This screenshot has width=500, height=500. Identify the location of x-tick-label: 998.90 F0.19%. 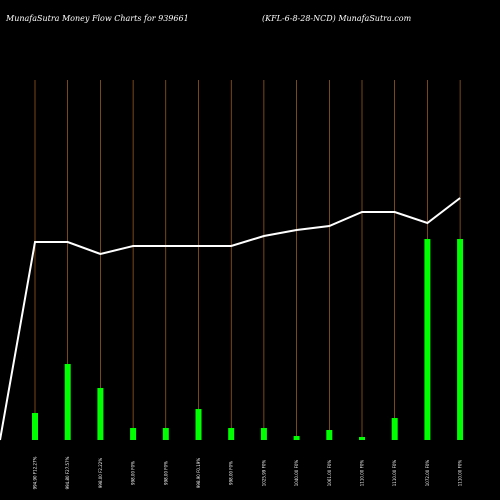
(198, 473).